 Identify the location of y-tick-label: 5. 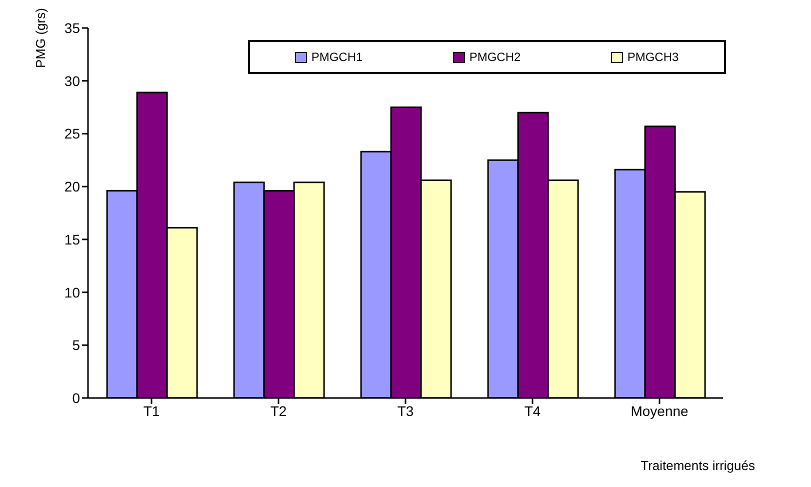
(76, 345).